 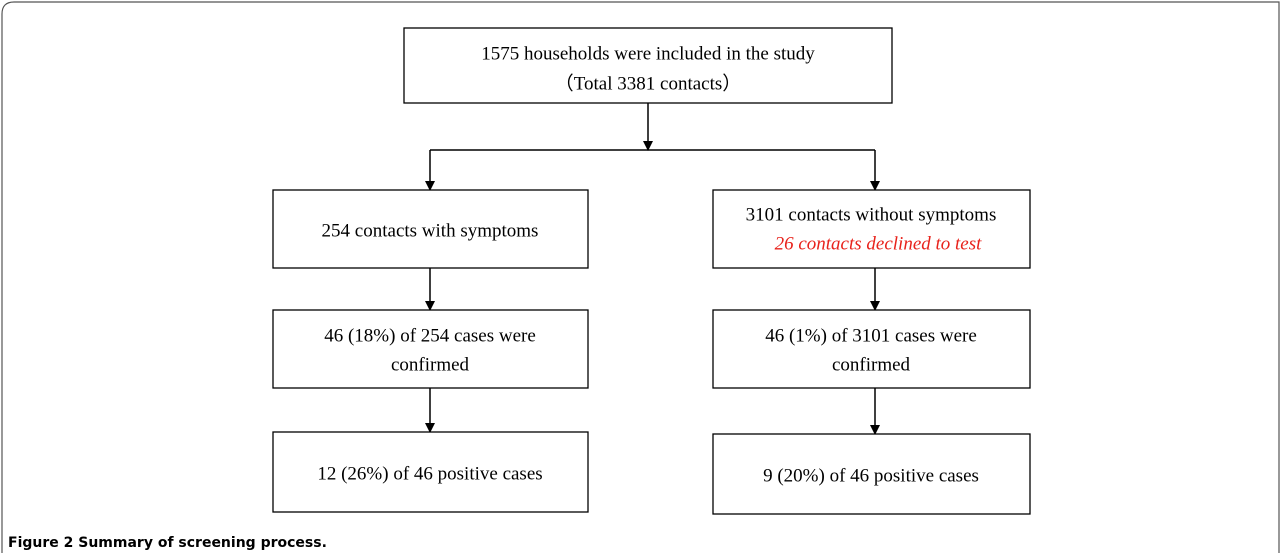 I want to click on node-text: 12 (26%) of 46 positive cases, so click(x=429, y=473).